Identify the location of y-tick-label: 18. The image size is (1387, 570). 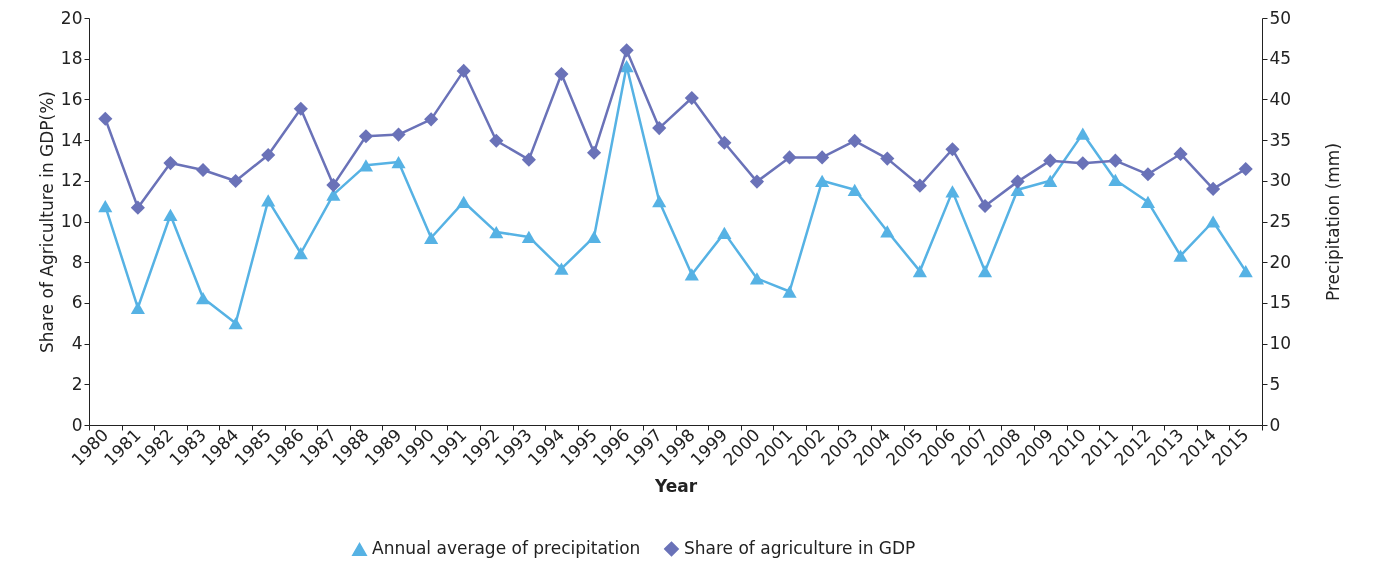
(71, 58).